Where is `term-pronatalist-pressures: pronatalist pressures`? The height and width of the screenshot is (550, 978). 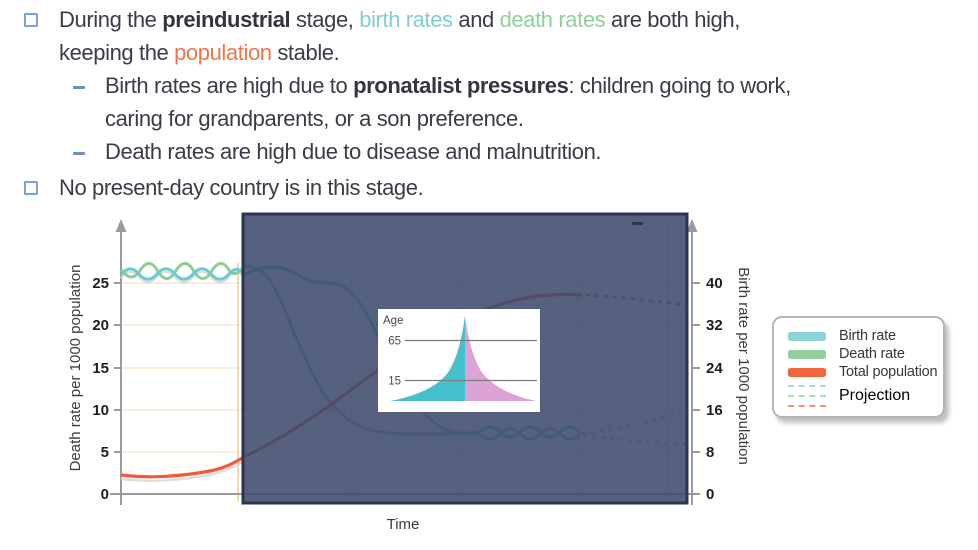 term-pronatalist-pressures: pronatalist pressures is located at coordinates (461, 85).